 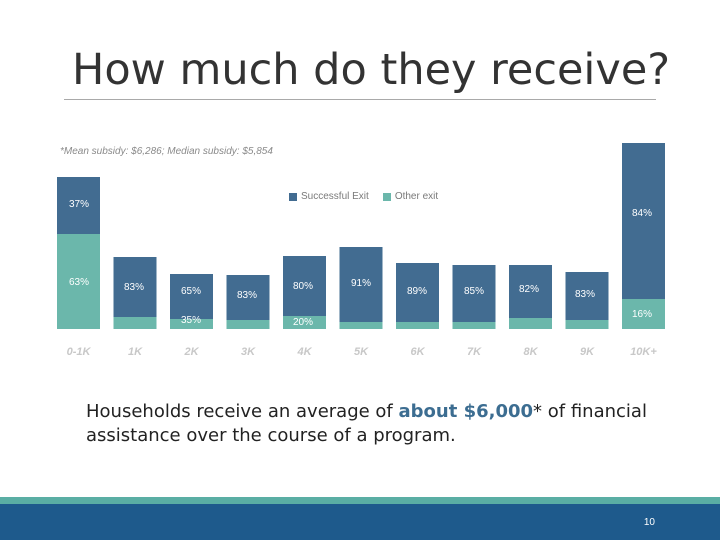 I want to click on data-label-successful-5: 91%, so click(x=361, y=283).